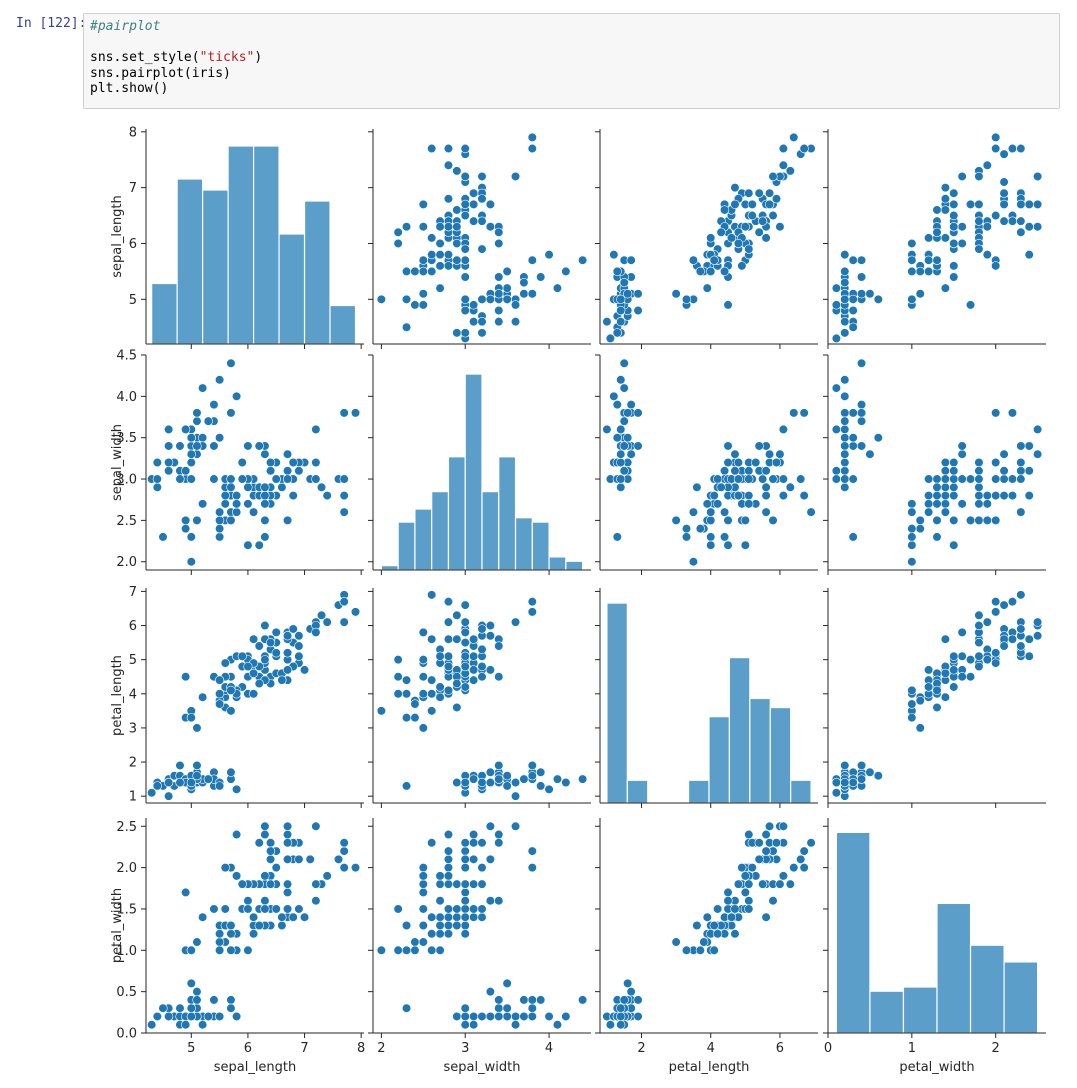  I want to click on y-tick-label: 6, so click(133, 626).